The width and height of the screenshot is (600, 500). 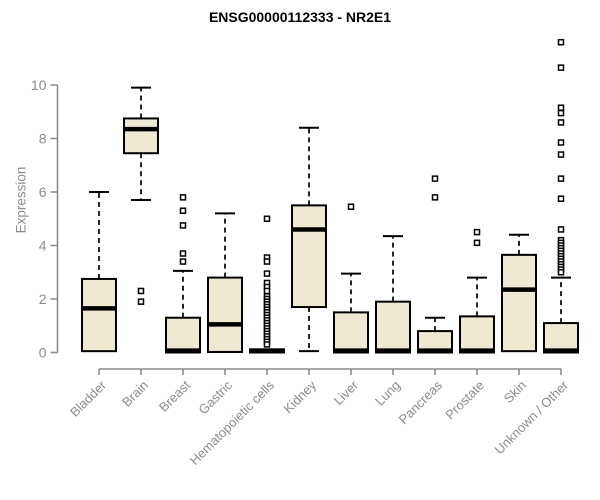 I want to click on x-tick-label: Brain, so click(x=135, y=394).